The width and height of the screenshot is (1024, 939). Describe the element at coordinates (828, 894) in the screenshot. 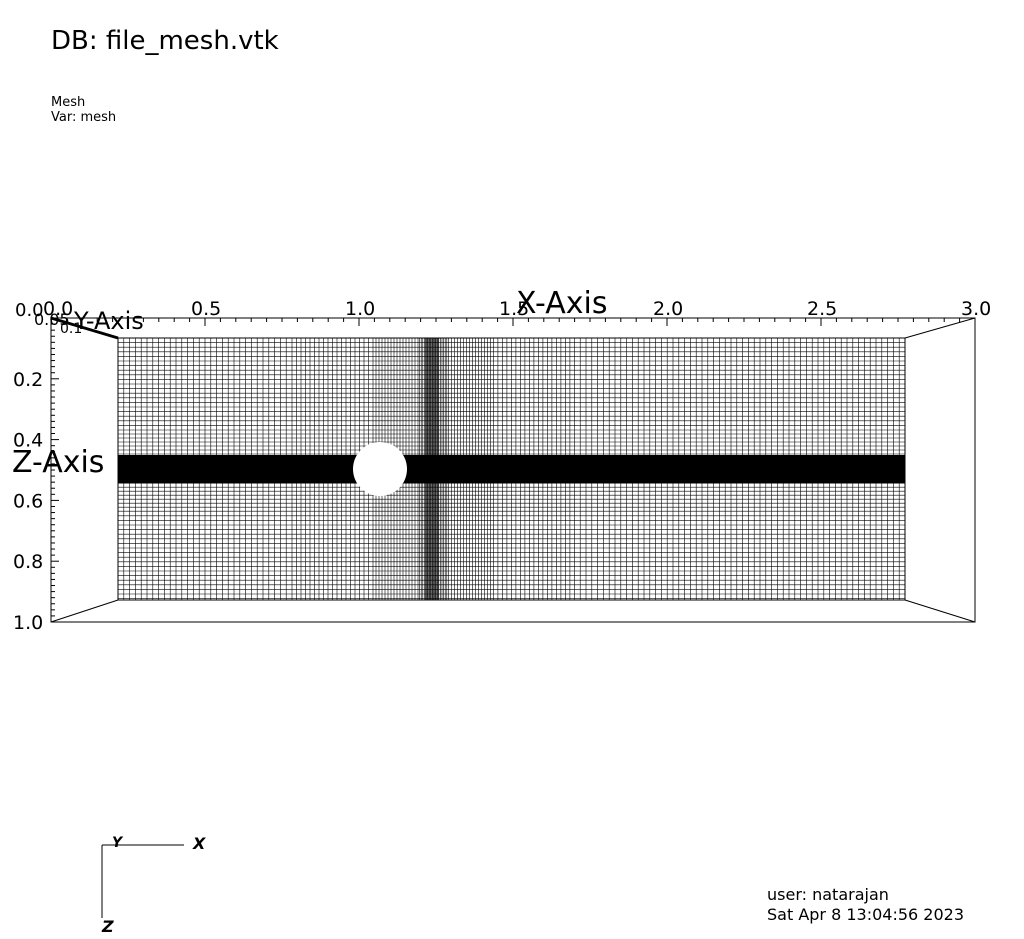

I see `user-label: user: natarajan` at that location.